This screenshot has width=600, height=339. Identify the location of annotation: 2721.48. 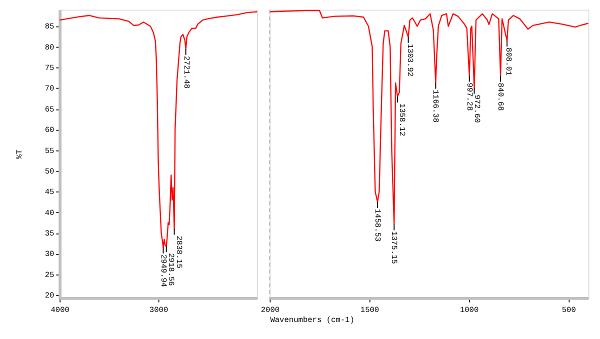
(186, 72).